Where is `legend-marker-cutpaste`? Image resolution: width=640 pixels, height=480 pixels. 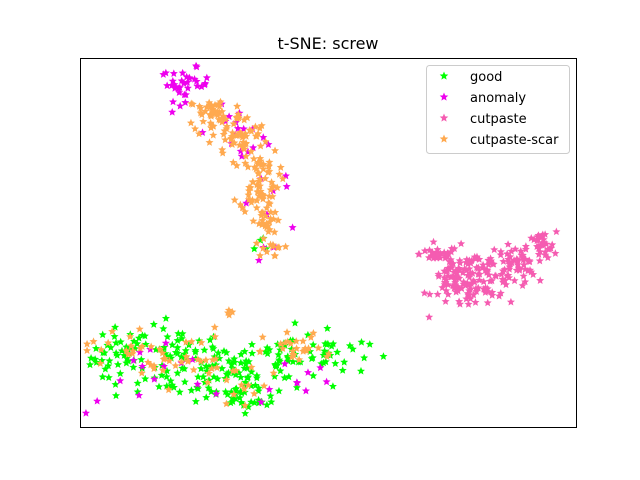
legend-marker-cutpaste is located at coordinates (444, 117).